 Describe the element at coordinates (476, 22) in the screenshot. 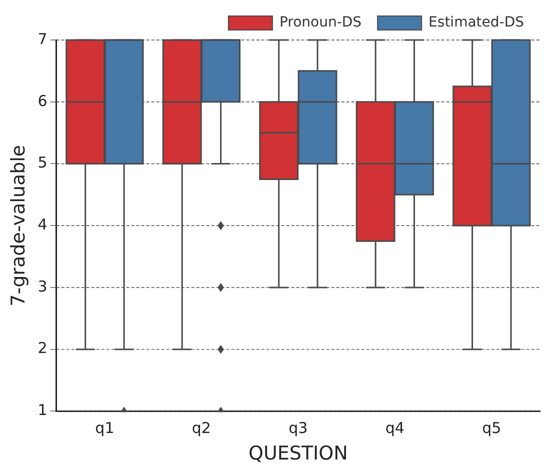

I see `legend-label: Estimated-DS` at that location.